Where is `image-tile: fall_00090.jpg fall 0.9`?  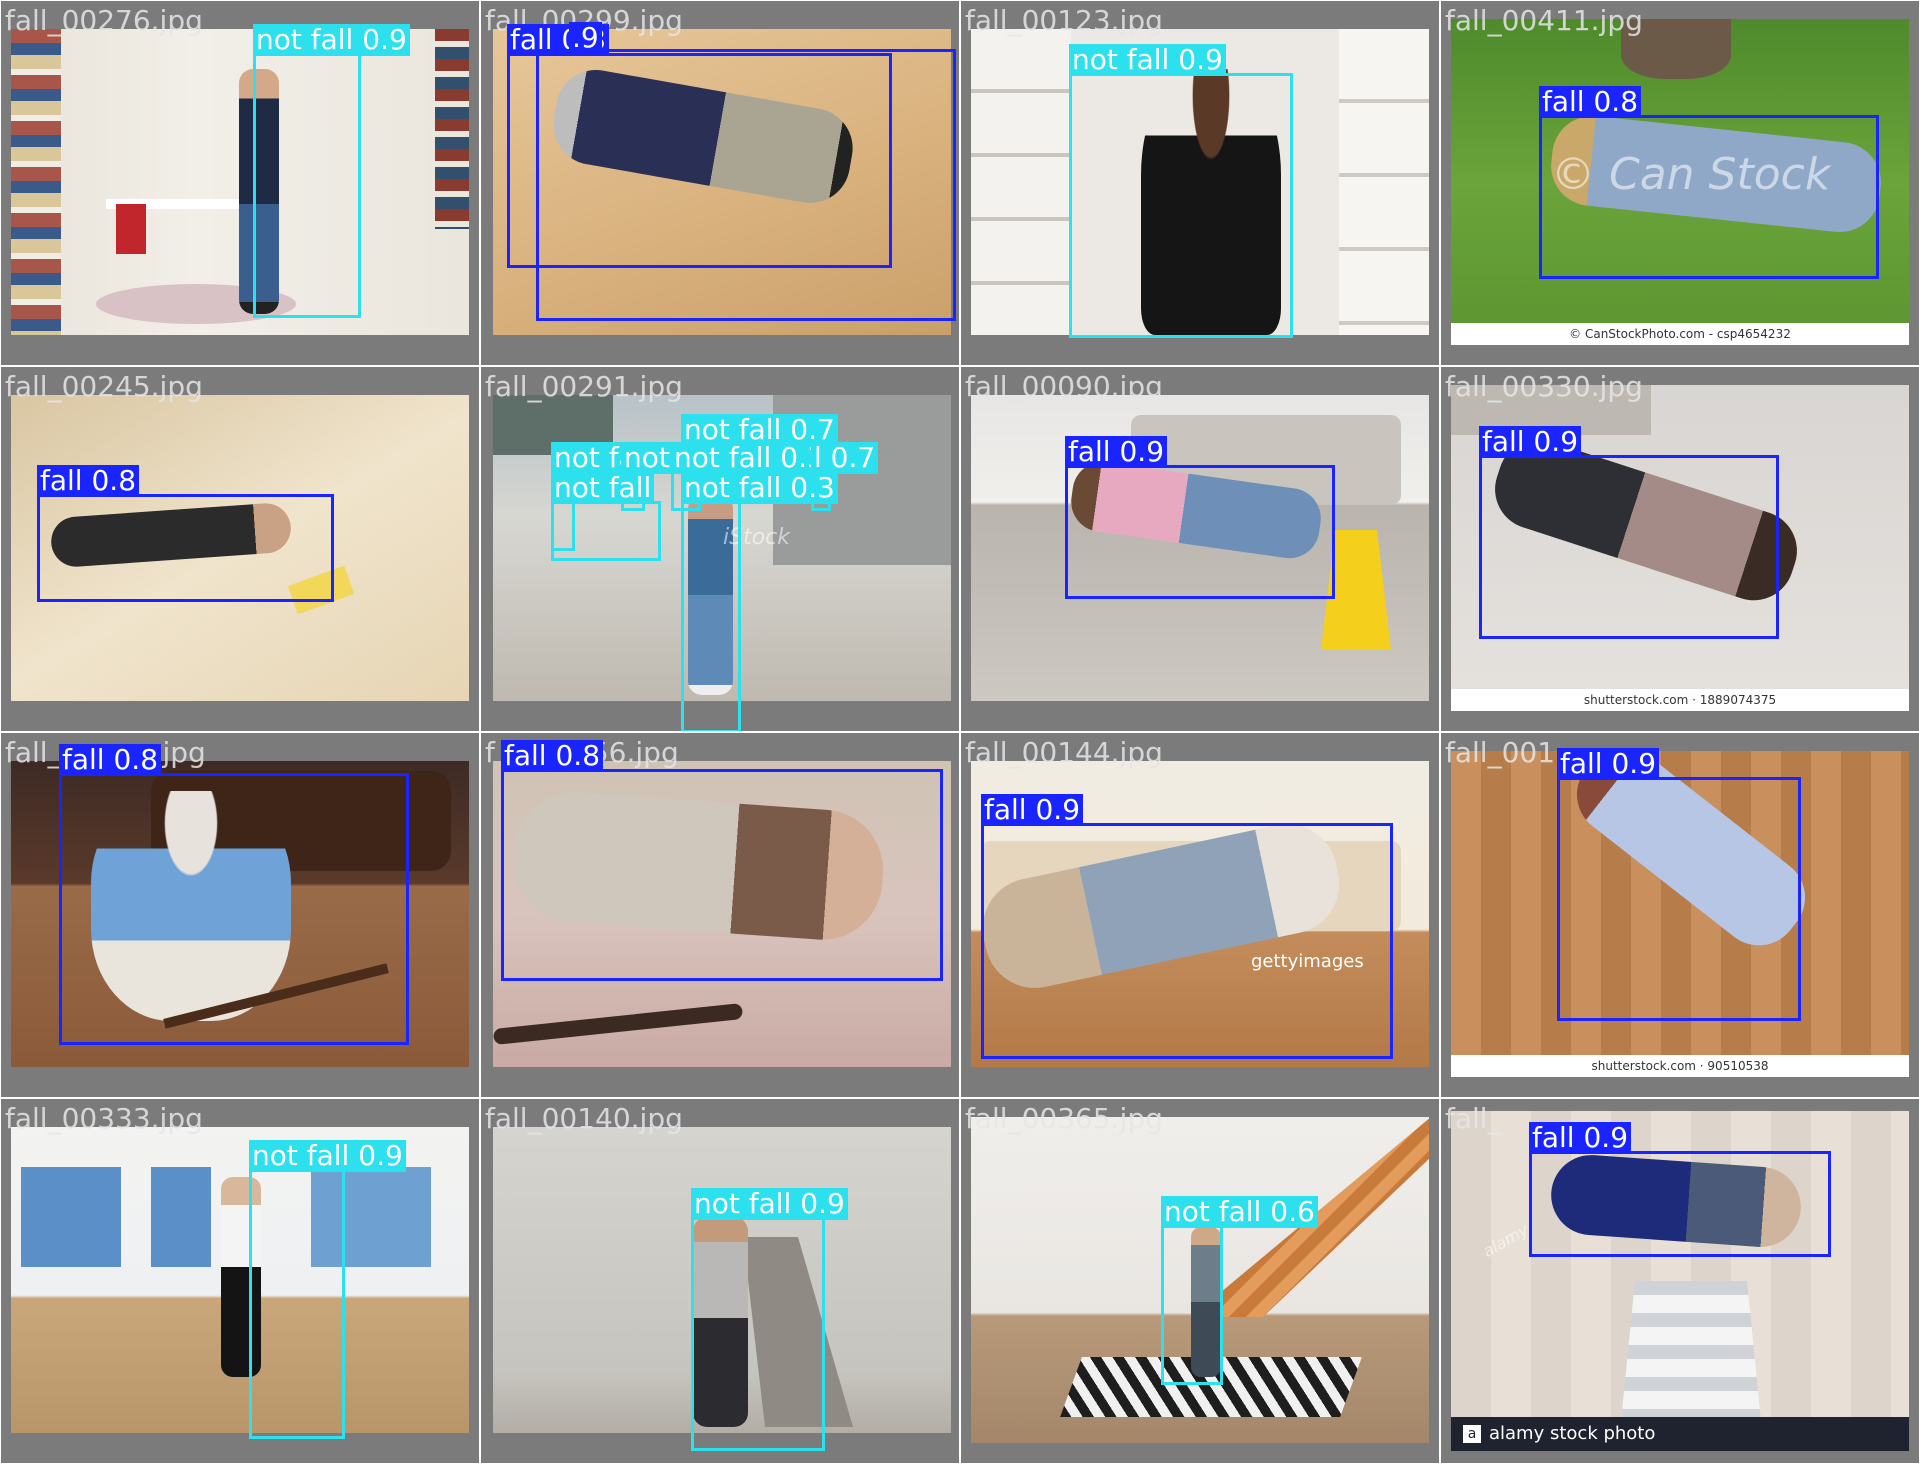
image-tile: fall_00090.jpg fall 0.9 is located at coordinates (1200, 549).